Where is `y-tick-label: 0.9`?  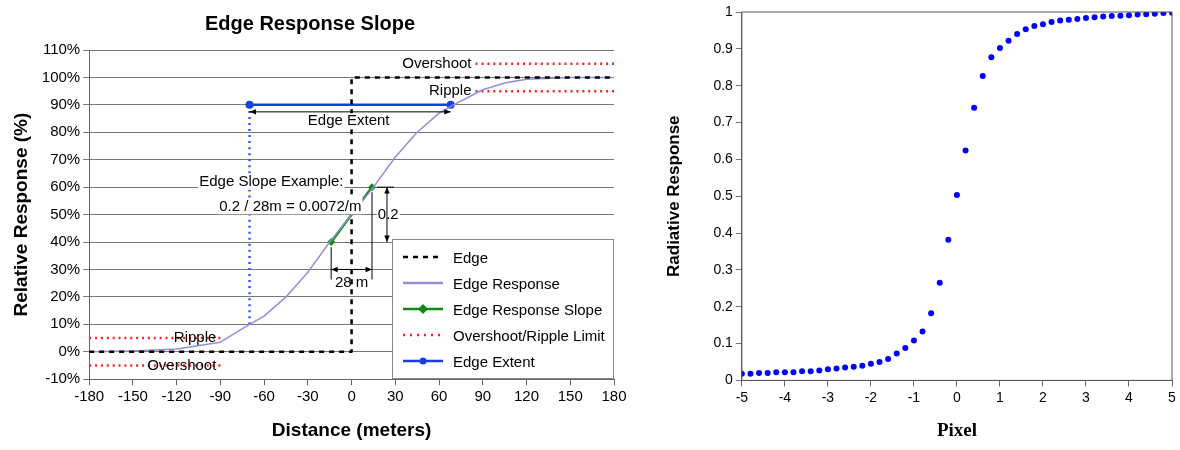 y-tick-label: 0.9 is located at coordinates (723, 47).